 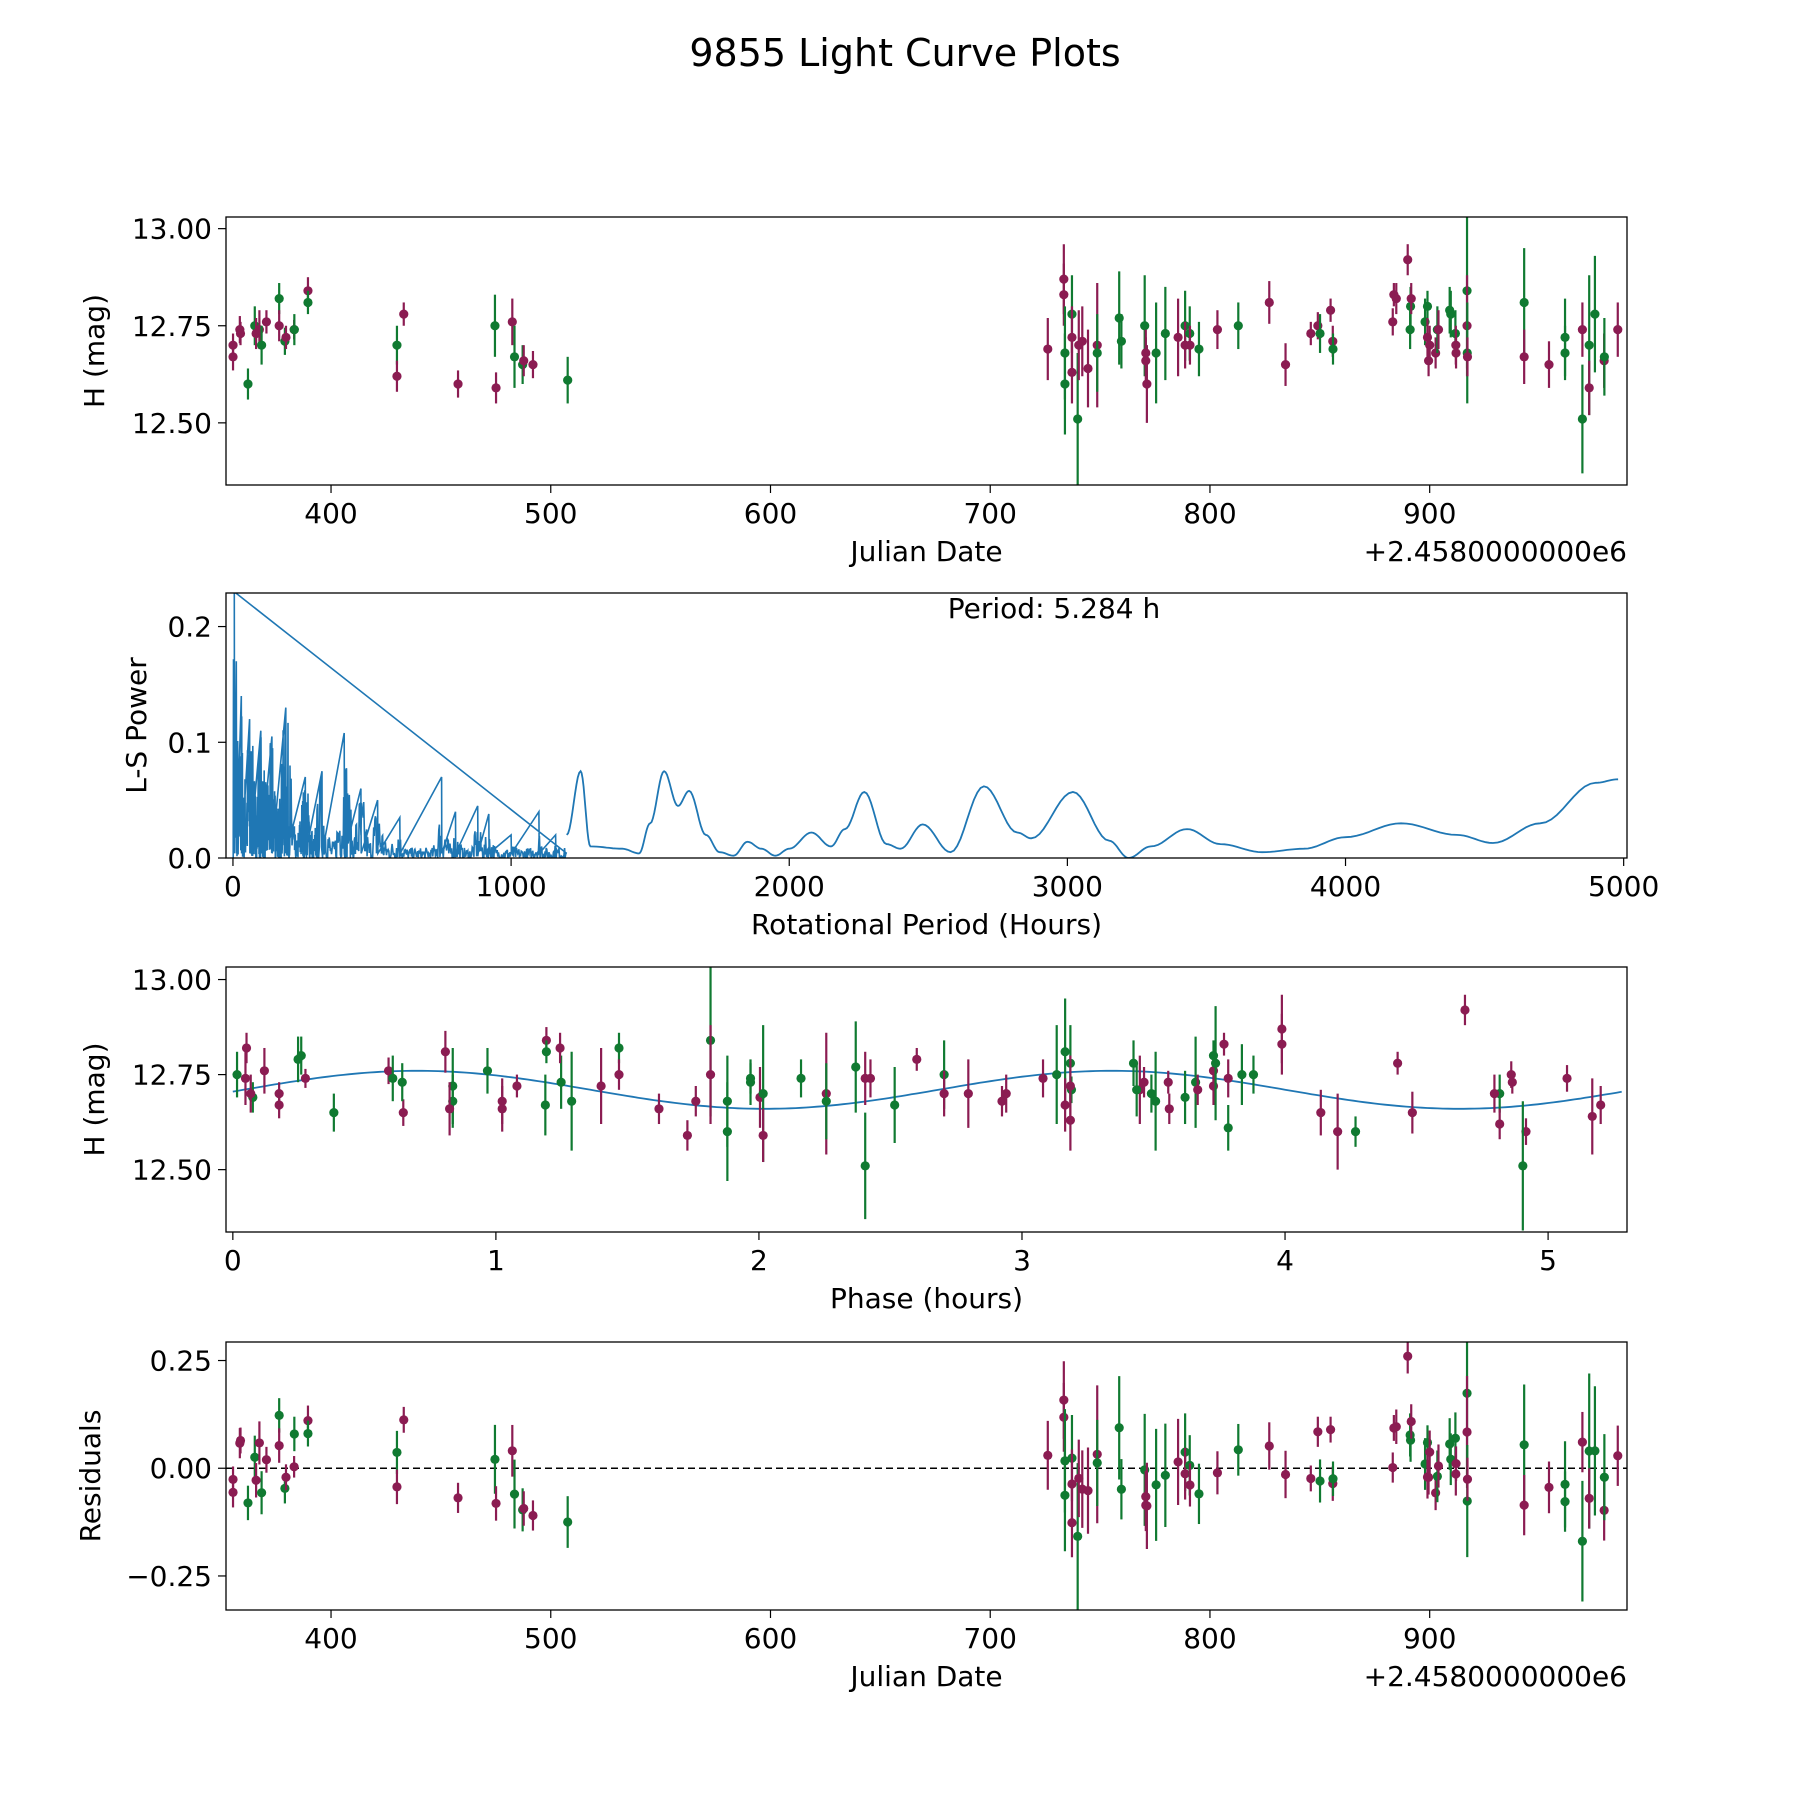 I want to click on x-tick-label: 5, so click(x=1548, y=1260).